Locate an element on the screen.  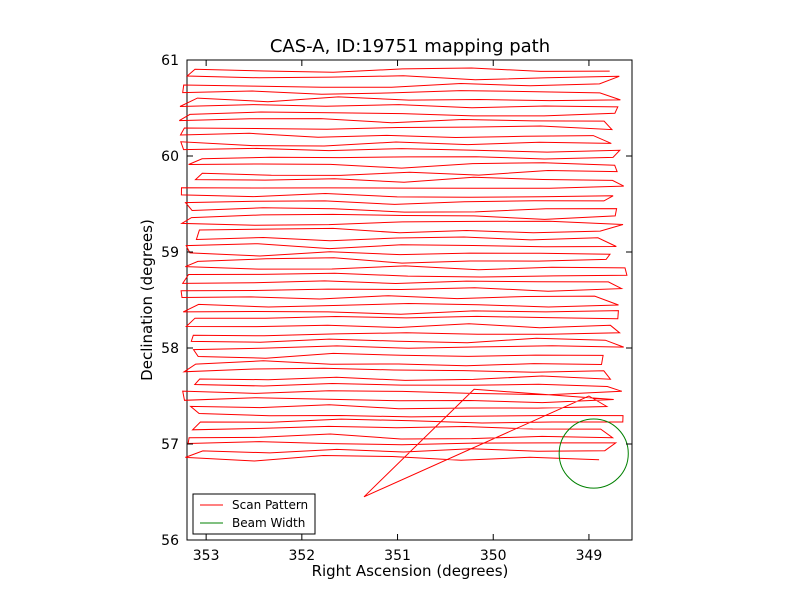
legend-label-beam-width: Beam Width is located at coordinates (268, 523).